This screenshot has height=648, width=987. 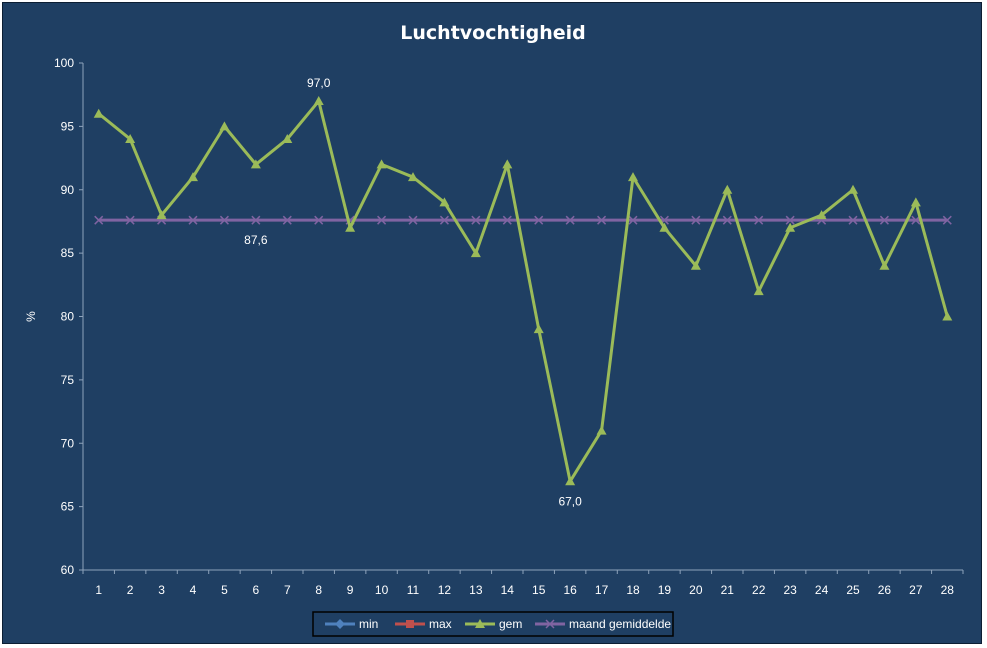 What do you see at coordinates (423, 624) in the screenshot?
I see `legend-item-max: max` at bounding box center [423, 624].